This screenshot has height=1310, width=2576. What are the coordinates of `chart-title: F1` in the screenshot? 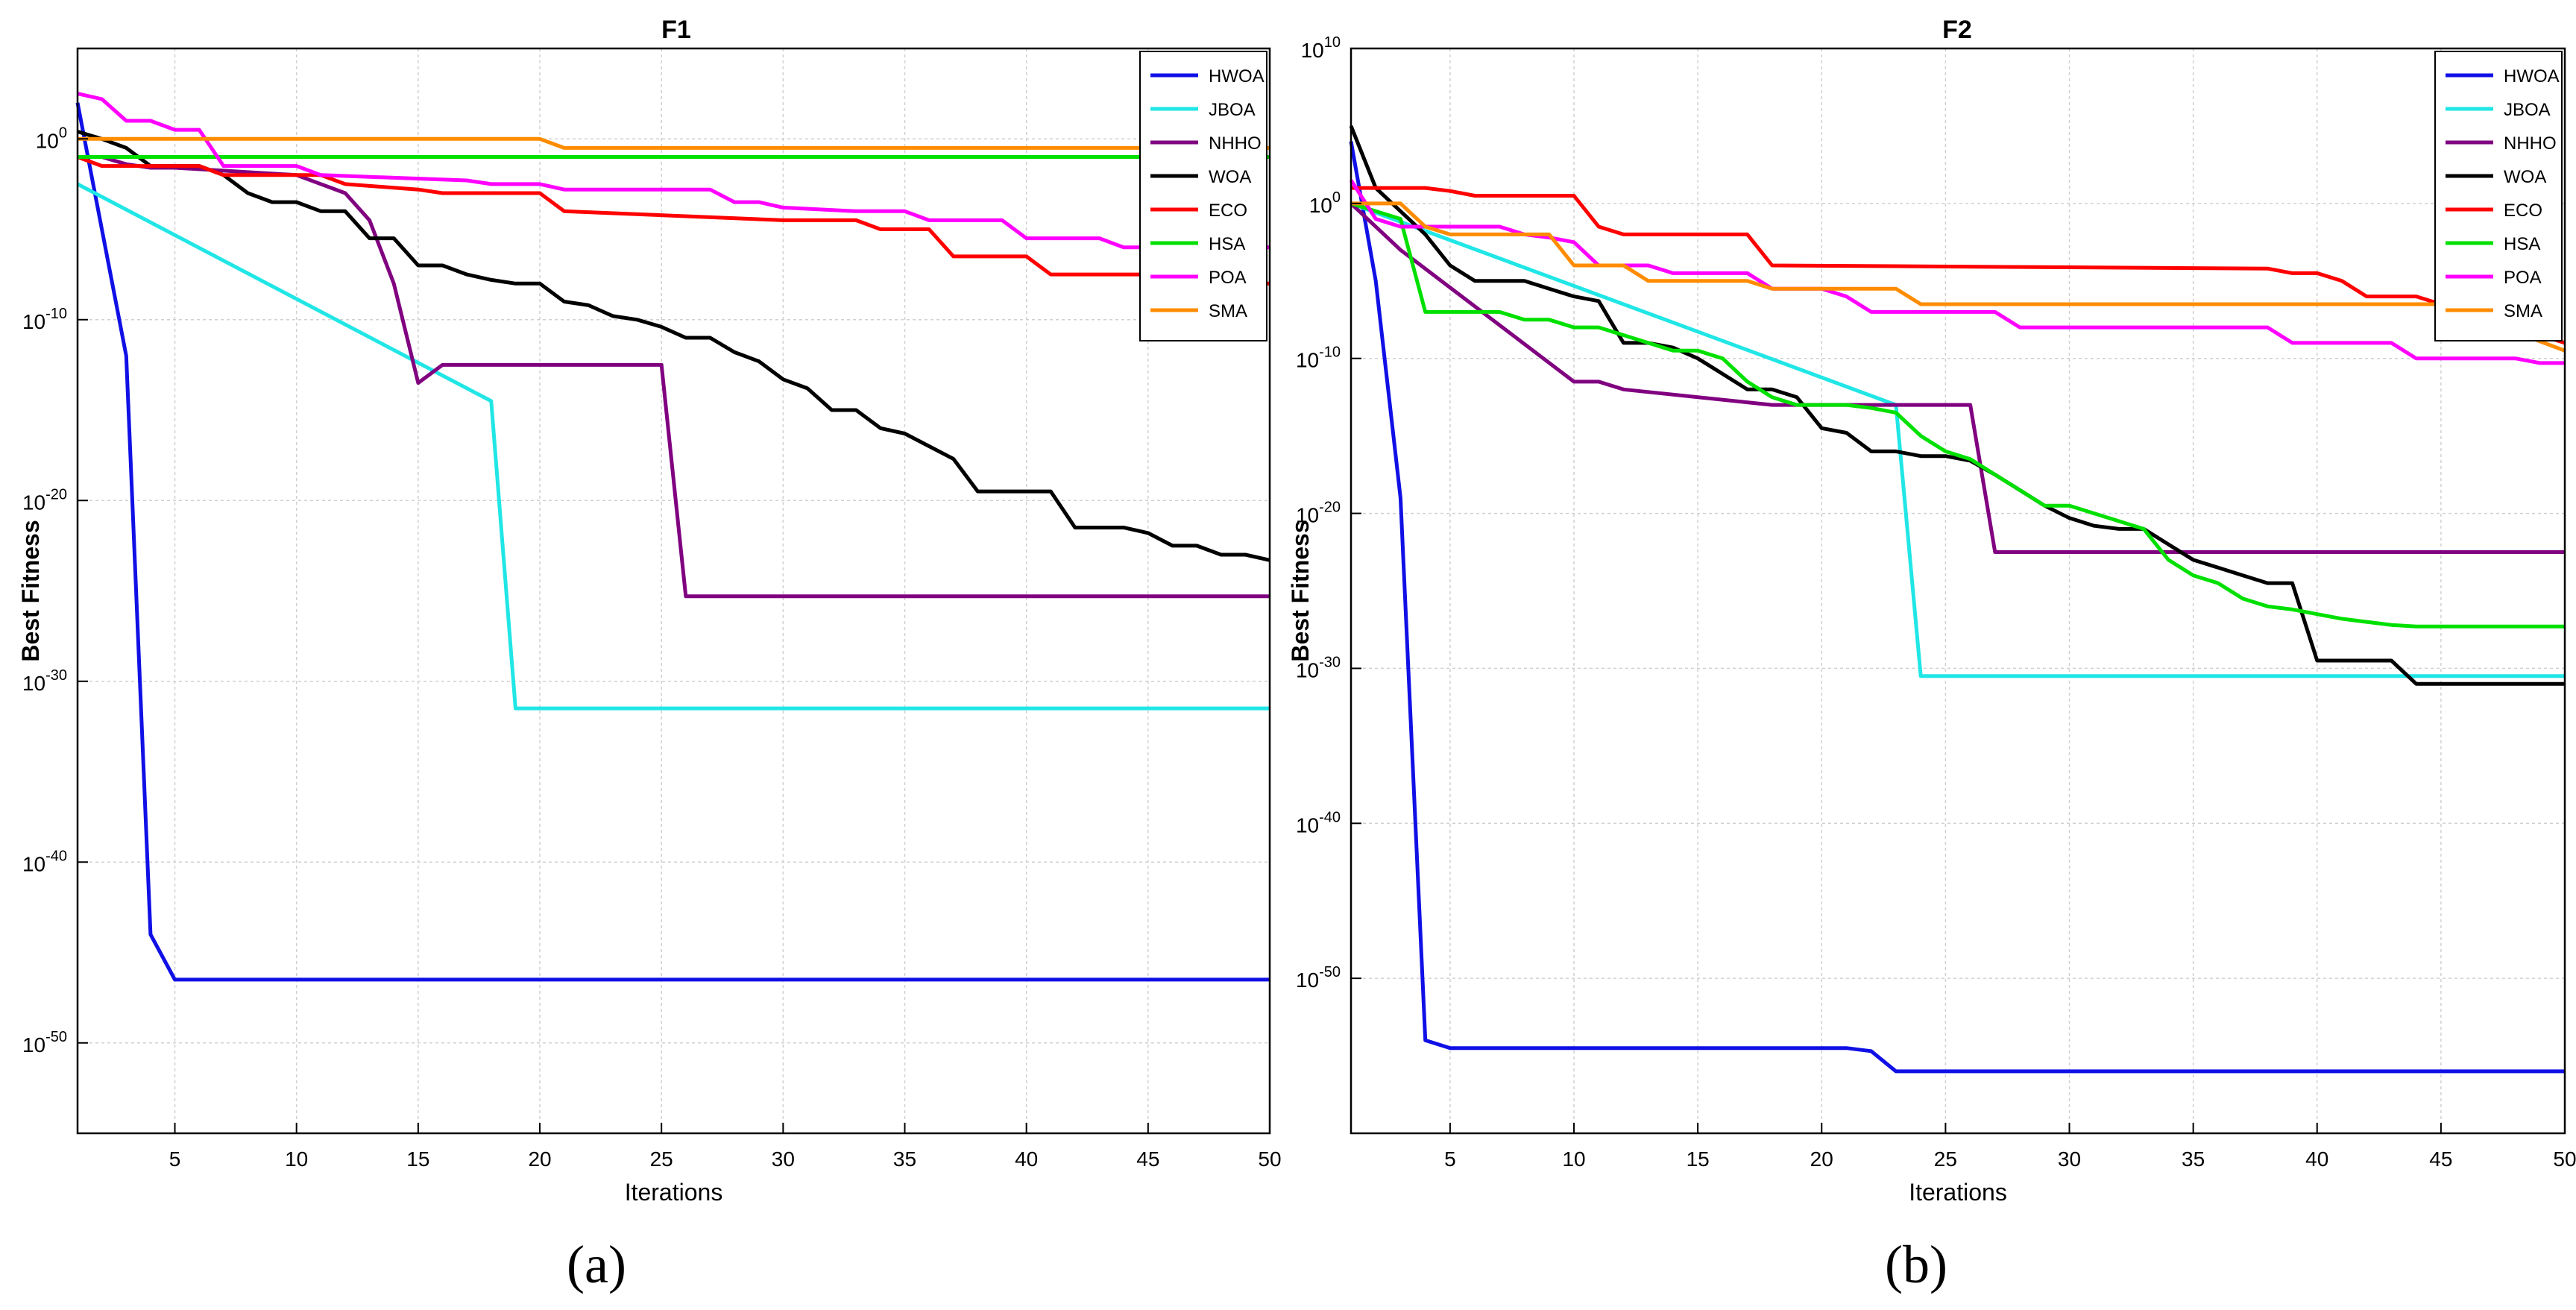 It's located at (676, 30).